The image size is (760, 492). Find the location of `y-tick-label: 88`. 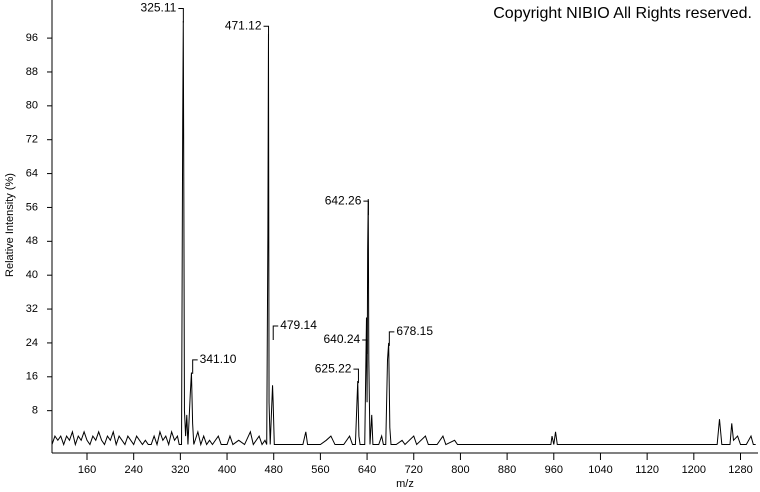

y-tick-label: 88 is located at coordinates (32, 72).